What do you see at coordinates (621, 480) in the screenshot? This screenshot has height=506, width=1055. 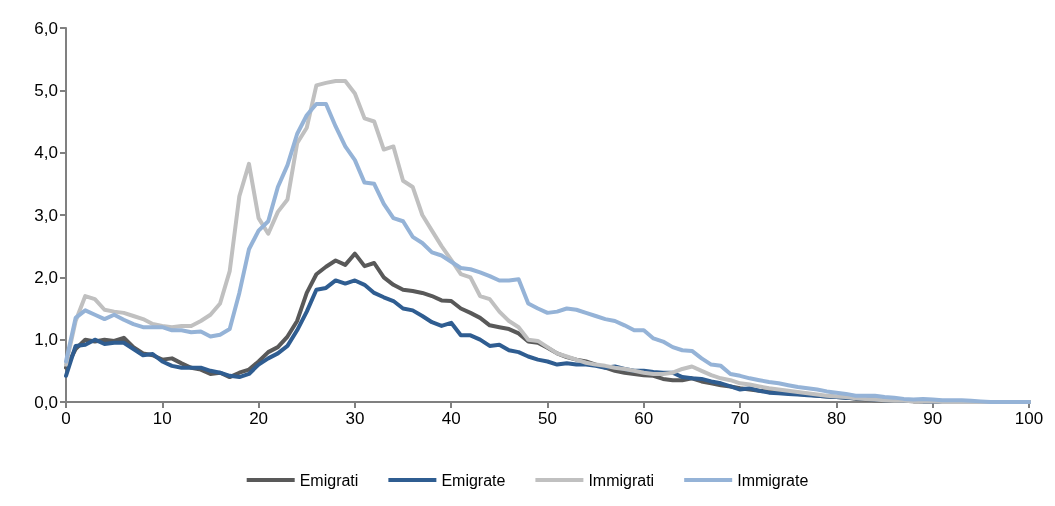 I see `legend-label: Immigrati` at bounding box center [621, 480].